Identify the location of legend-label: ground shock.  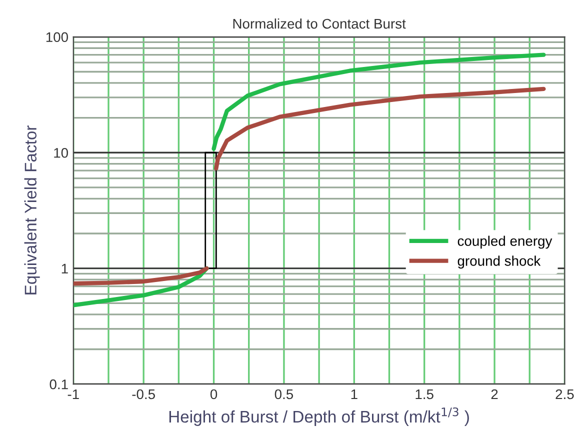
(499, 262).